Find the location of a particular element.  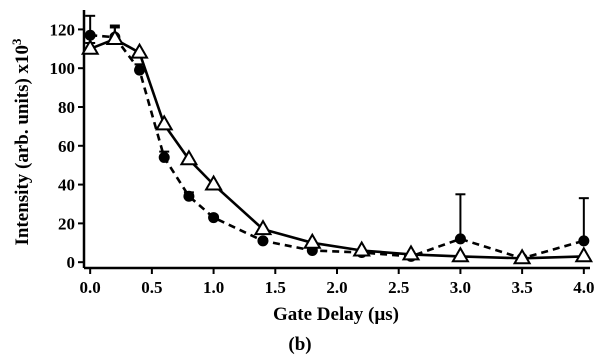

y-tick-label: 20 is located at coordinates (66, 223).